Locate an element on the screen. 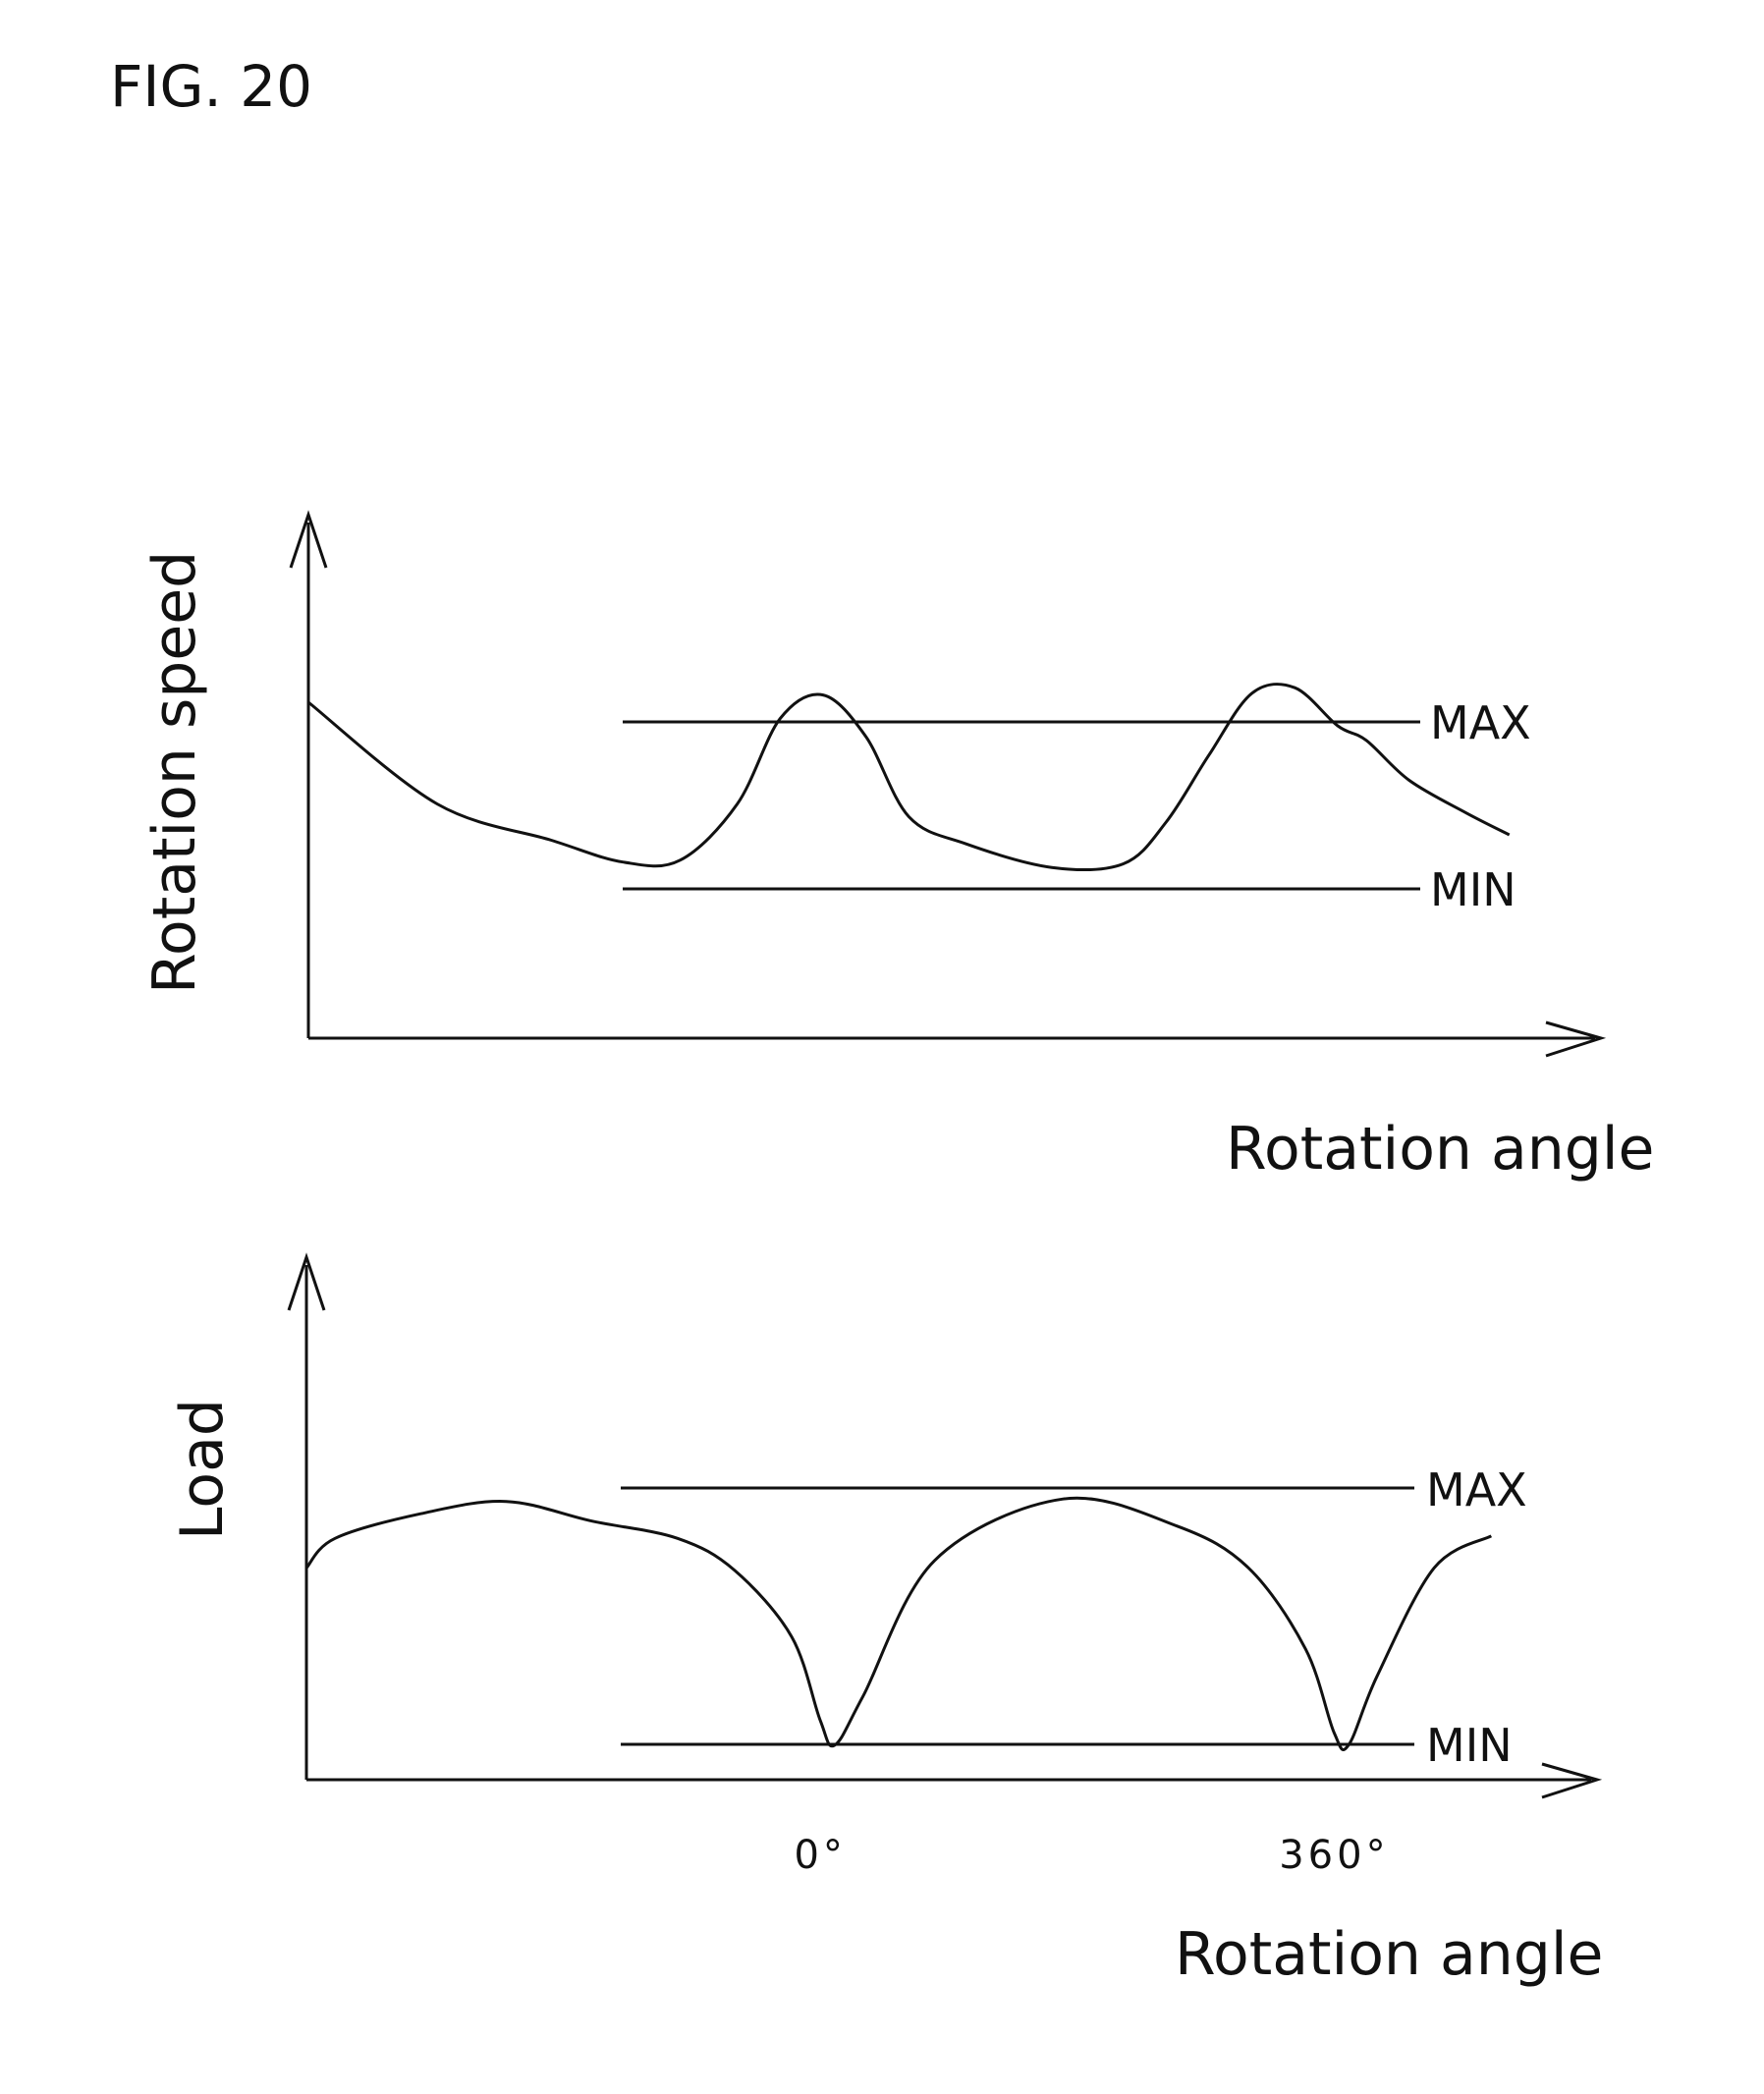 The width and height of the screenshot is (1764, 2094). figure-label: FIG. 20 is located at coordinates (211, 86).